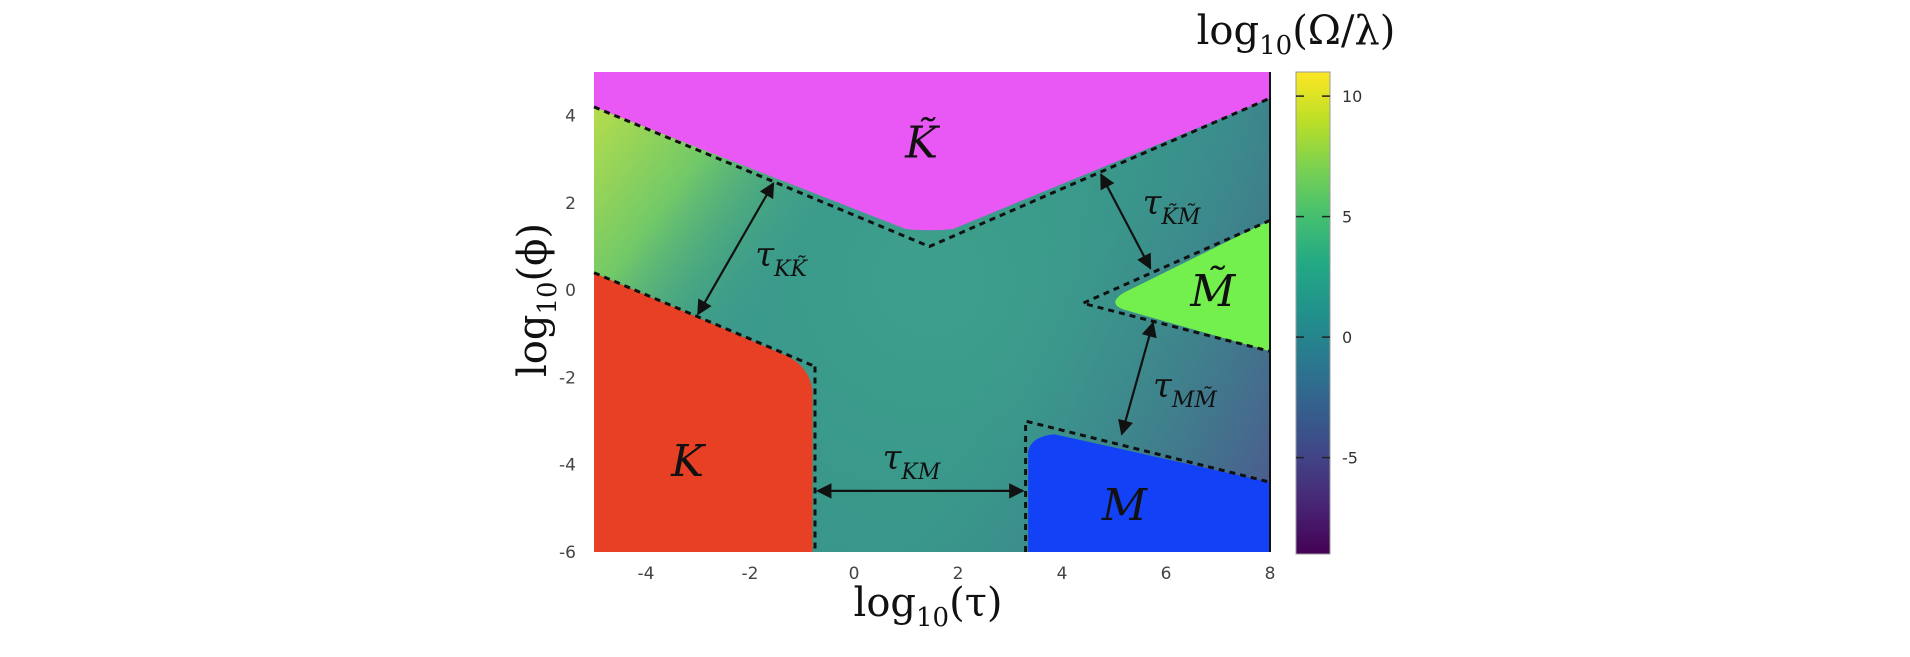 The image size is (1910, 657). I want to click on colorbar-ticks: -5 0 5 10, so click(1329, 277).